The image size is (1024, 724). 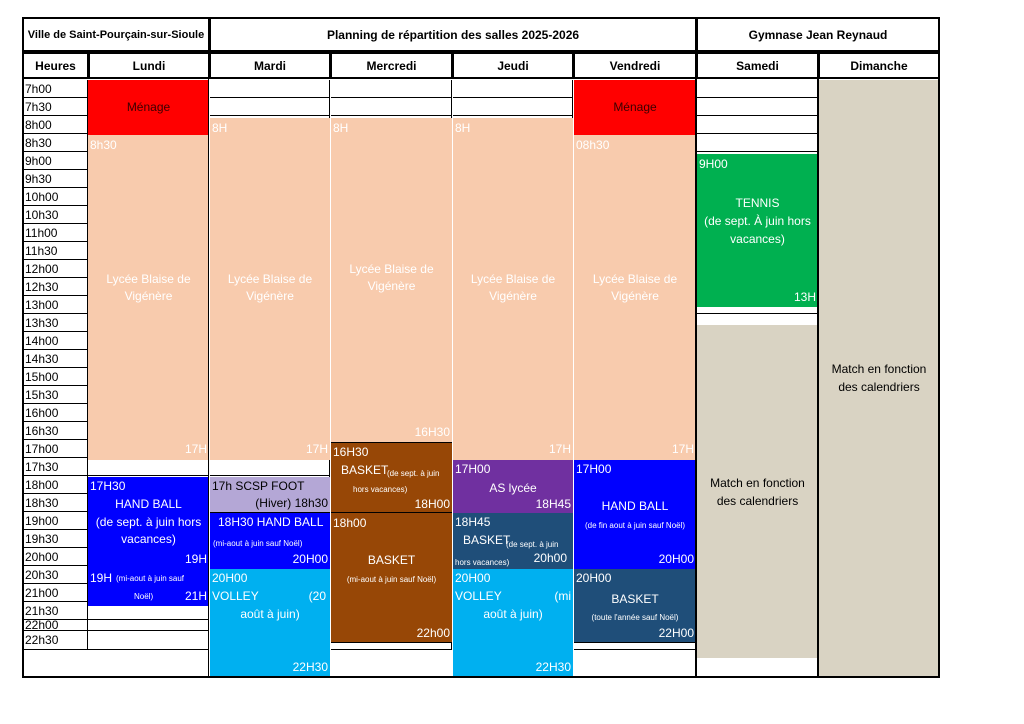 I want to click on lycee-mardi-start: 8H, so click(x=220, y=128).